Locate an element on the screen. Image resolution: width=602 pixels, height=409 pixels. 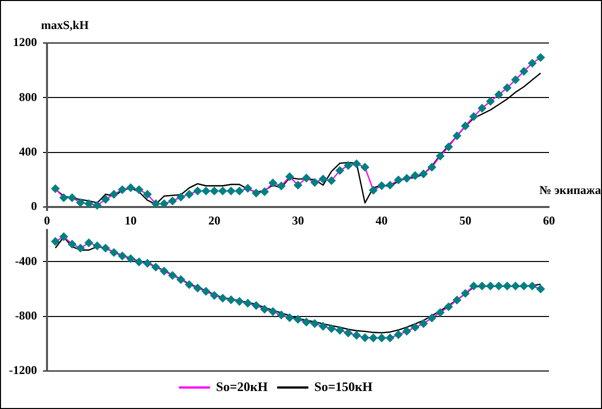
x-tick-label: 30 is located at coordinates (298, 220).